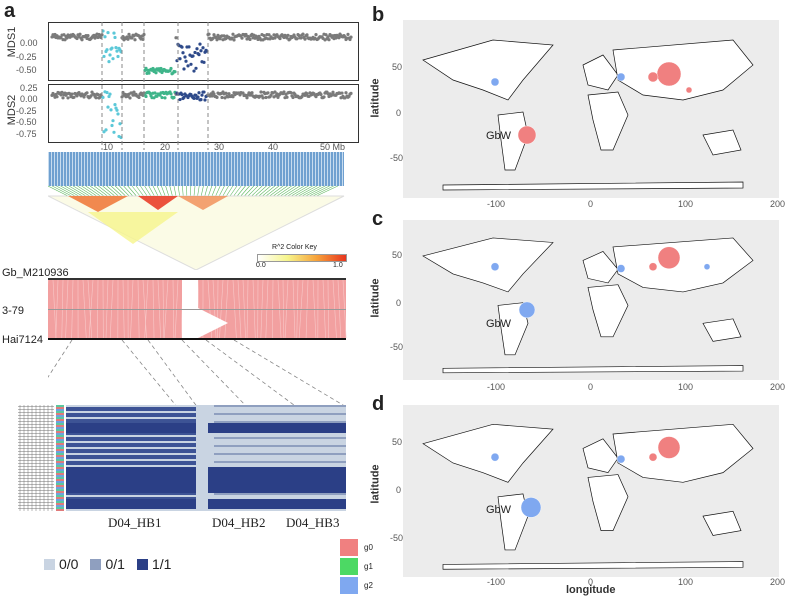 The image size is (788, 597). I want to click on map-d-ytick: 50, so click(397, 442).